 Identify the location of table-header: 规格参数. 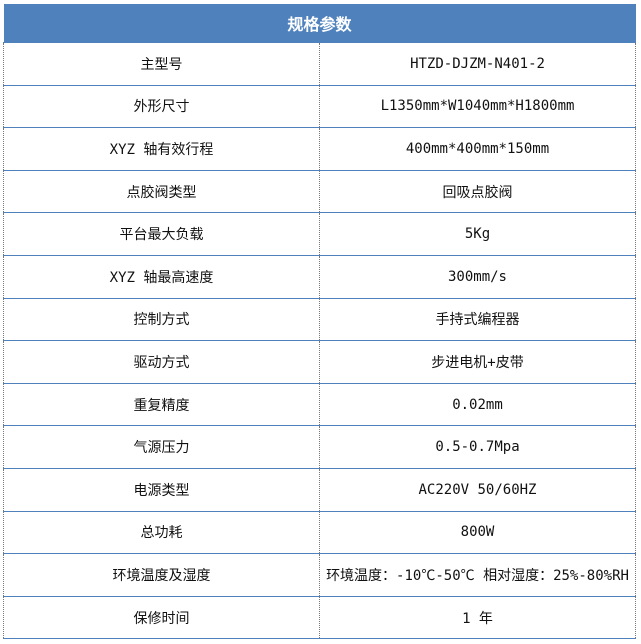
(319, 23).